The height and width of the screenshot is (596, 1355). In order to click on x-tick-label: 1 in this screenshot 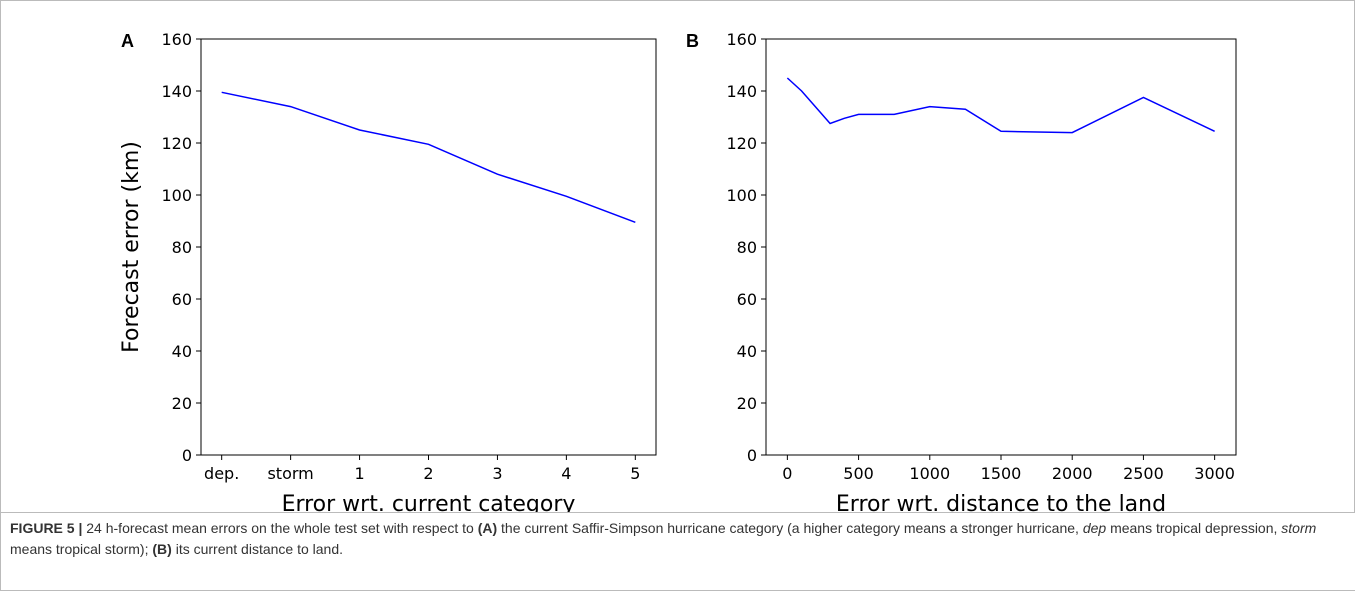, I will do `click(359, 473)`.